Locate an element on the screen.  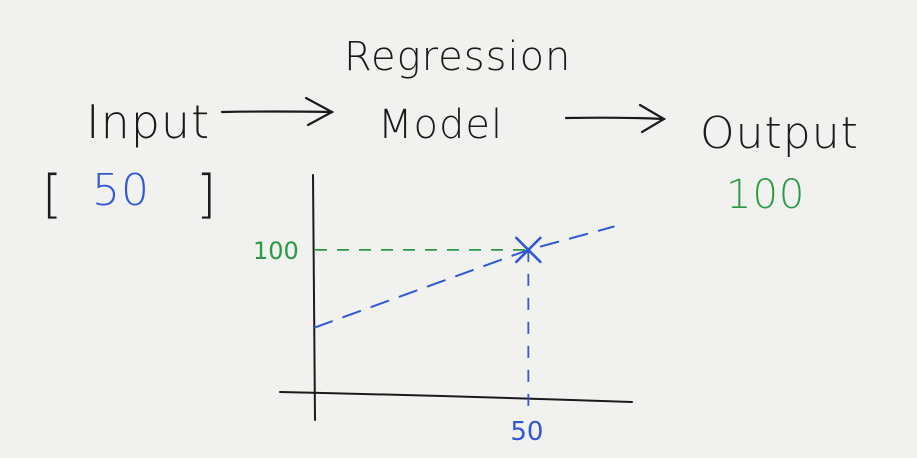
y-axis is located at coordinates (314, 297).